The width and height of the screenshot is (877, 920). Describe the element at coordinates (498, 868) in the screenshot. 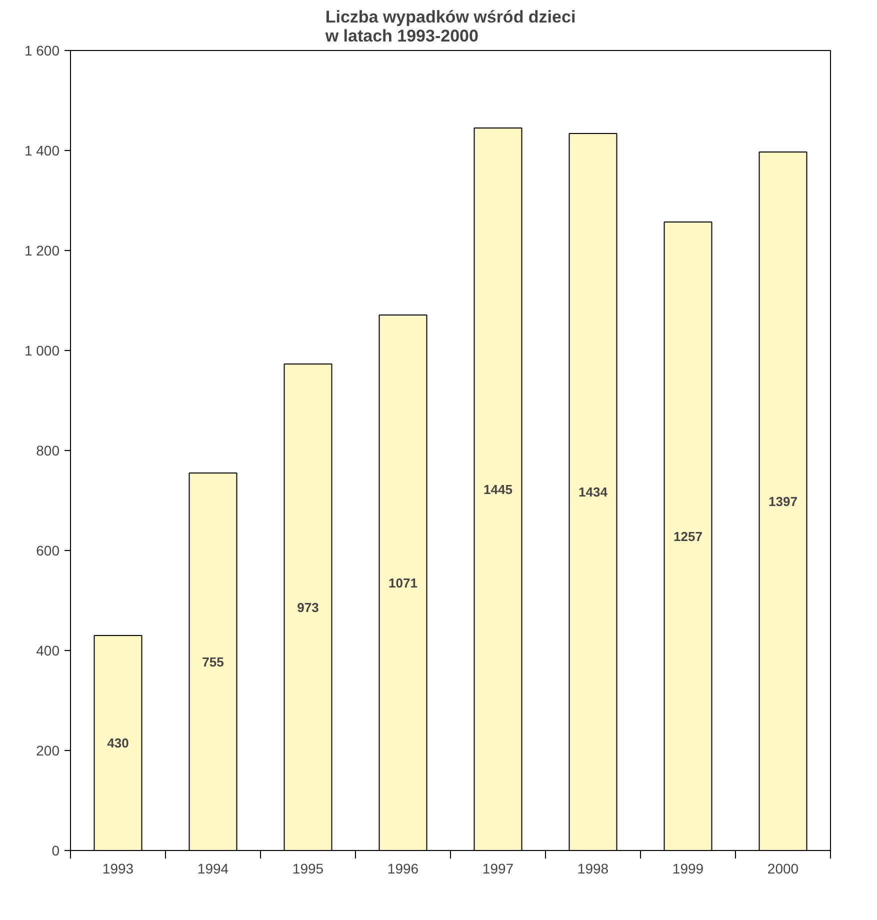

I see `x-tick-label: 1997` at that location.